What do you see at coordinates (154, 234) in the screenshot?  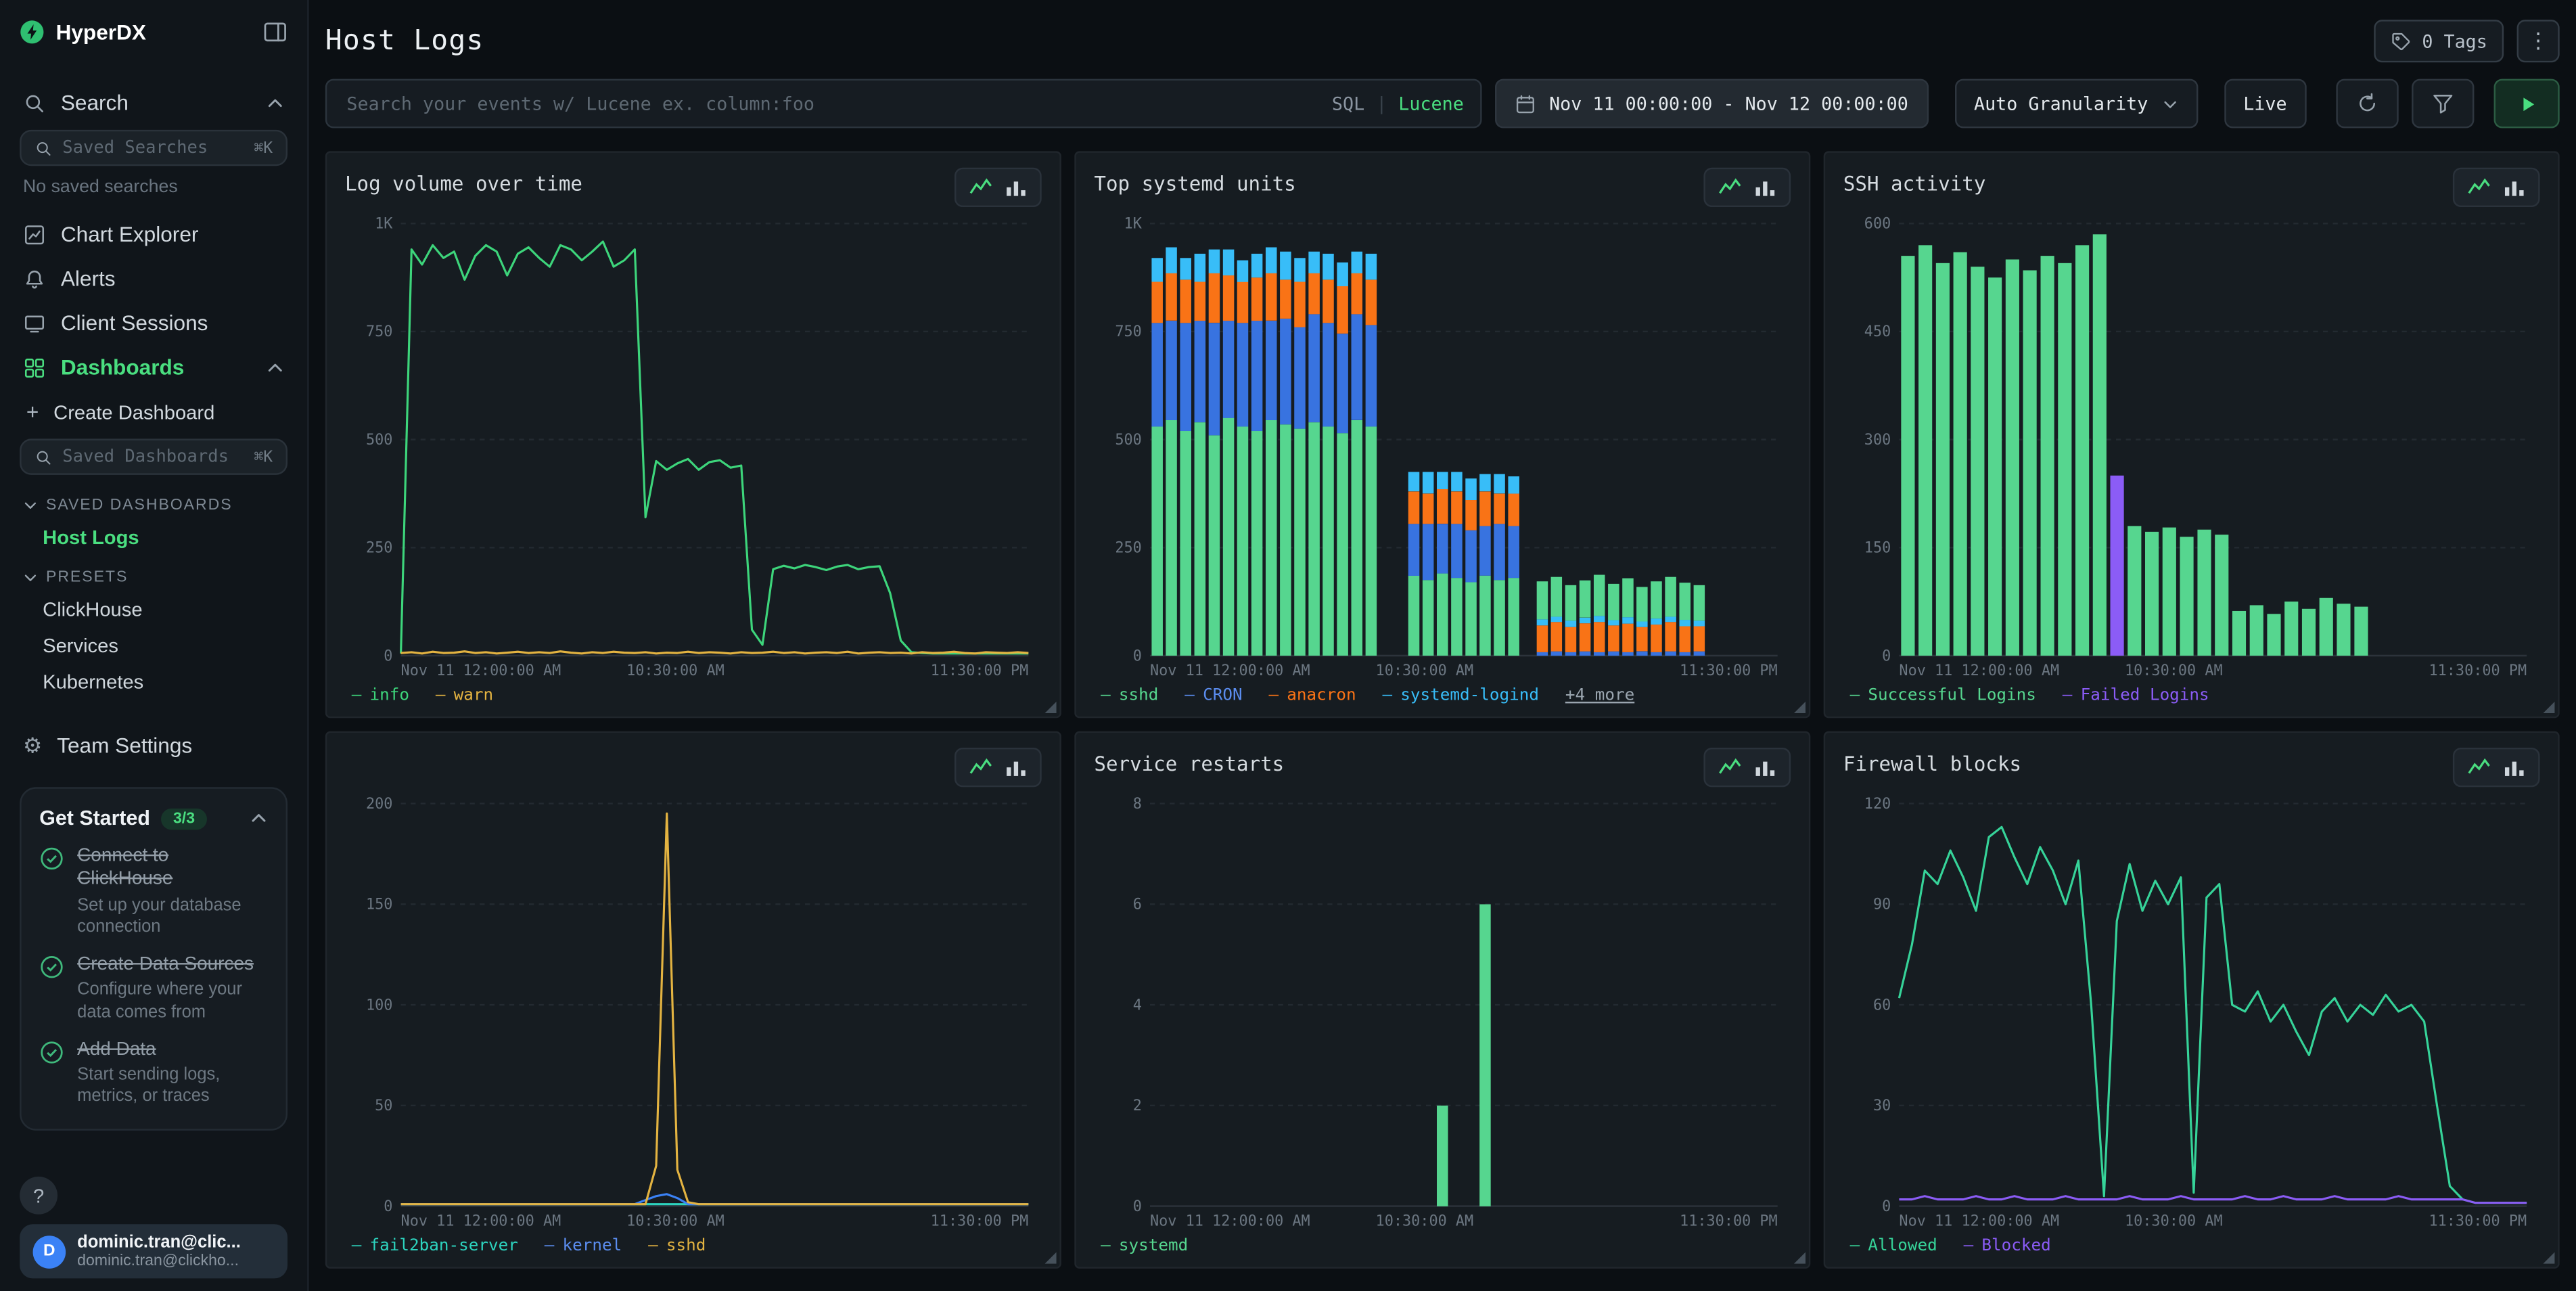 I see `sidebar-item-chart-explorer: Chart Explorer` at bounding box center [154, 234].